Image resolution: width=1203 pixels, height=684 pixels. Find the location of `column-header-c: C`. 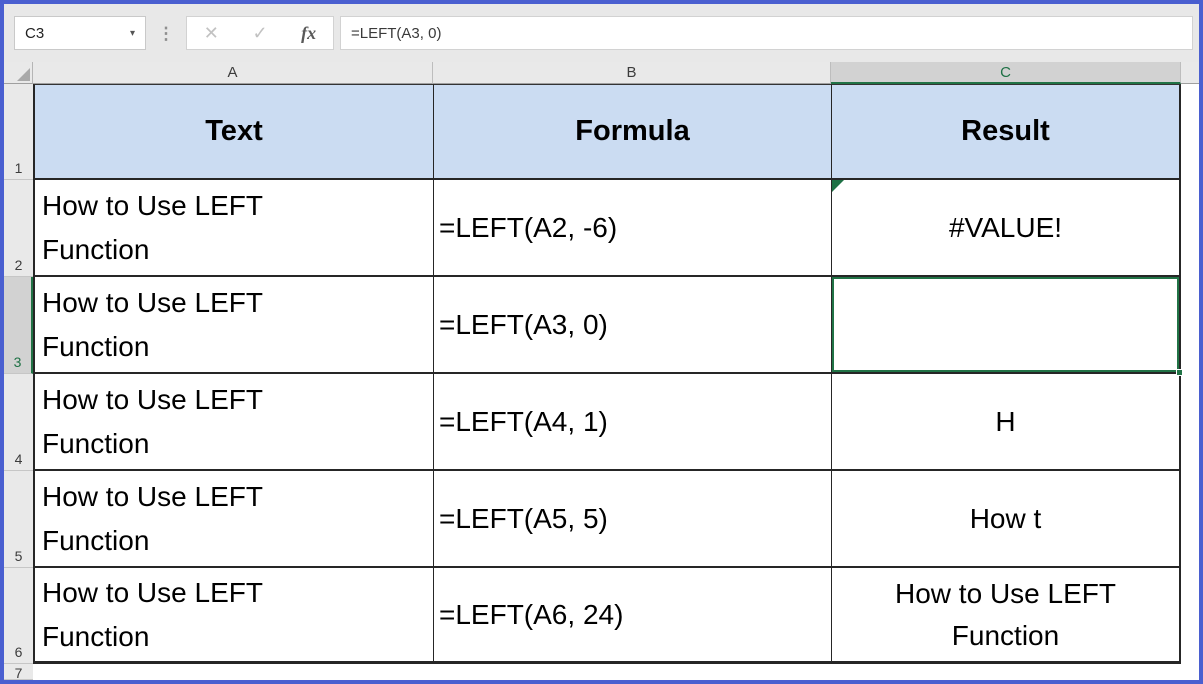

column-header-c: C is located at coordinates (1006, 73).